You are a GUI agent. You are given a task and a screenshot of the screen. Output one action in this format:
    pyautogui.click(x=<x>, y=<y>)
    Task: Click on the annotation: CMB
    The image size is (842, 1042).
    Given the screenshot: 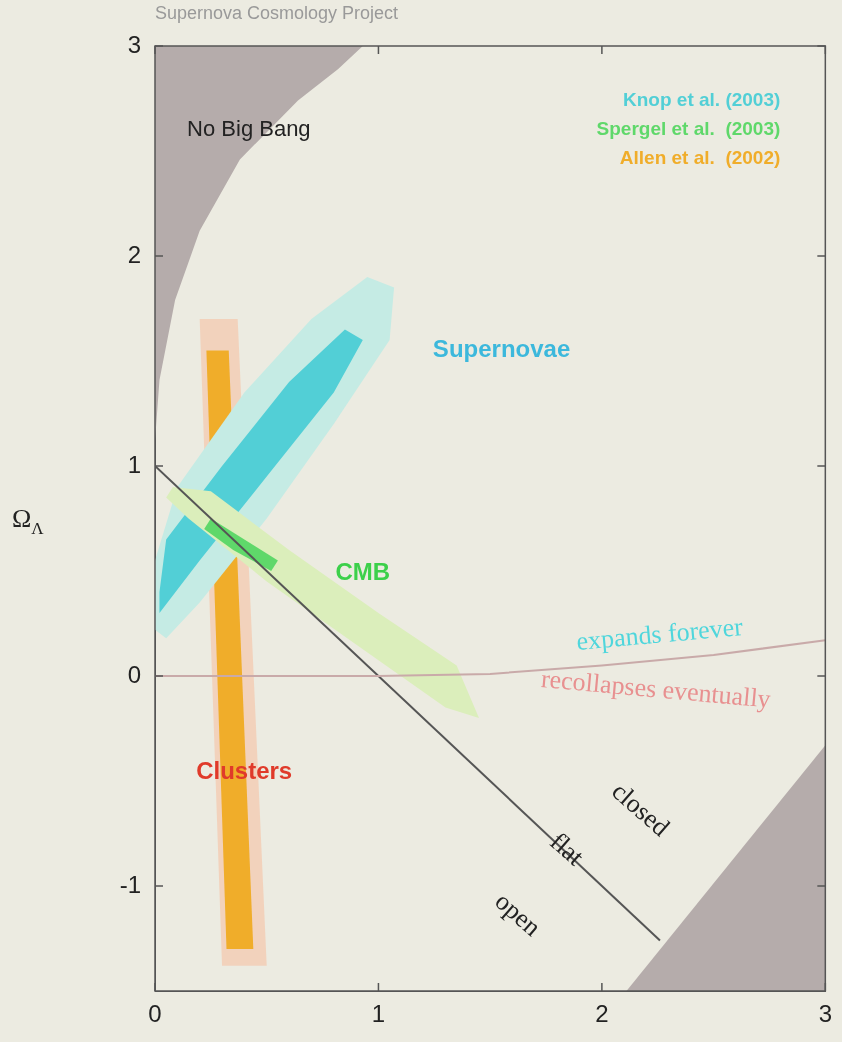 What is the action you would take?
    pyautogui.click(x=363, y=571)
    